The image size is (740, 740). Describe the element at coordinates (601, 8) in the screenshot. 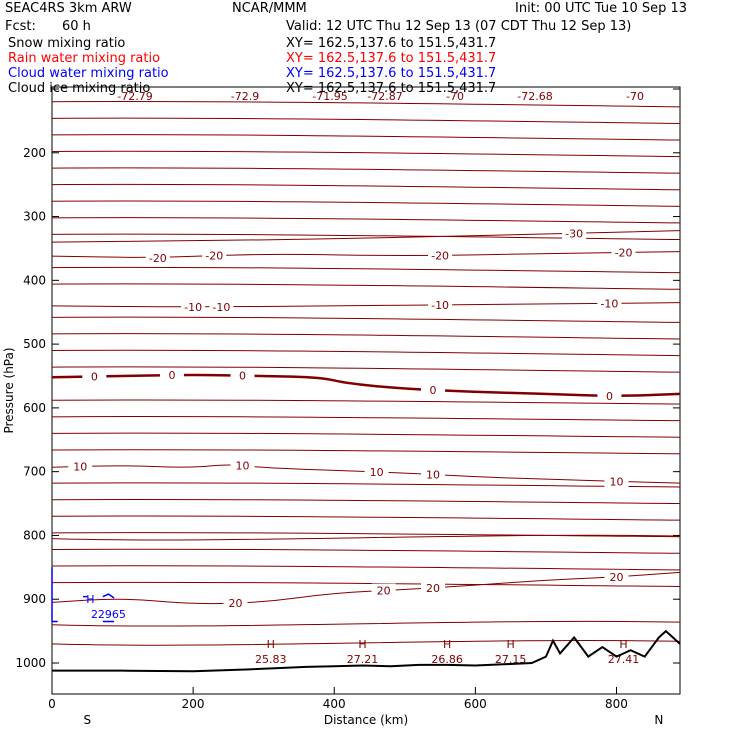

I see `init-time: Init: 00 UTC Tue 10 Sep 13` at that location.